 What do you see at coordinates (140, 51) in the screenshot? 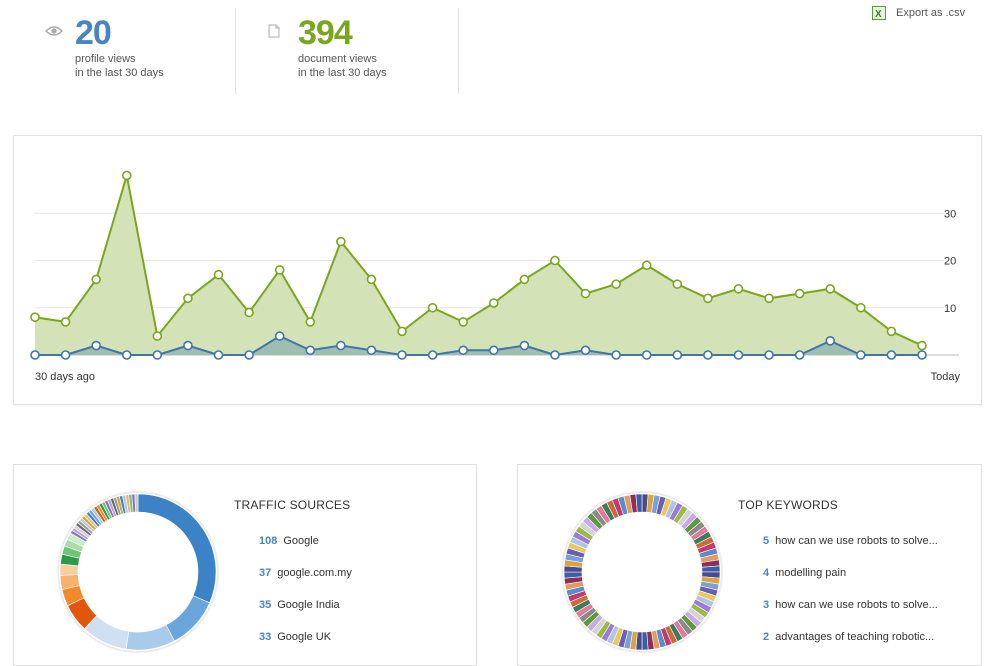
I see `profile-views-stat: 20 profile views in the last 30 days` at bounding box center [140, 51].